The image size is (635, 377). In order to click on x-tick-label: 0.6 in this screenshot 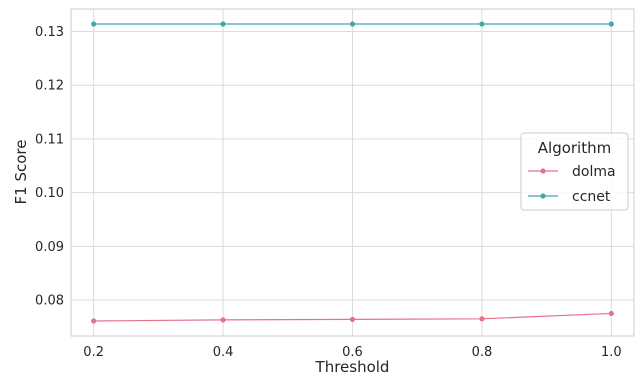, I will do `click(352, 352)`.